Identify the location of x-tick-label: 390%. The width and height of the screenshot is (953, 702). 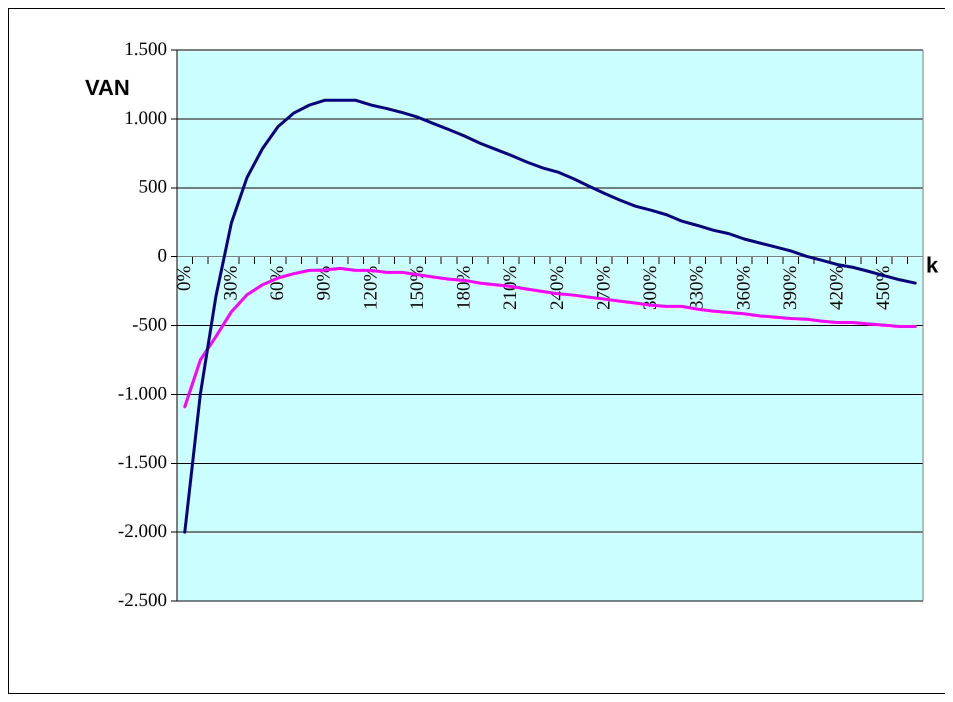
(790, 287).